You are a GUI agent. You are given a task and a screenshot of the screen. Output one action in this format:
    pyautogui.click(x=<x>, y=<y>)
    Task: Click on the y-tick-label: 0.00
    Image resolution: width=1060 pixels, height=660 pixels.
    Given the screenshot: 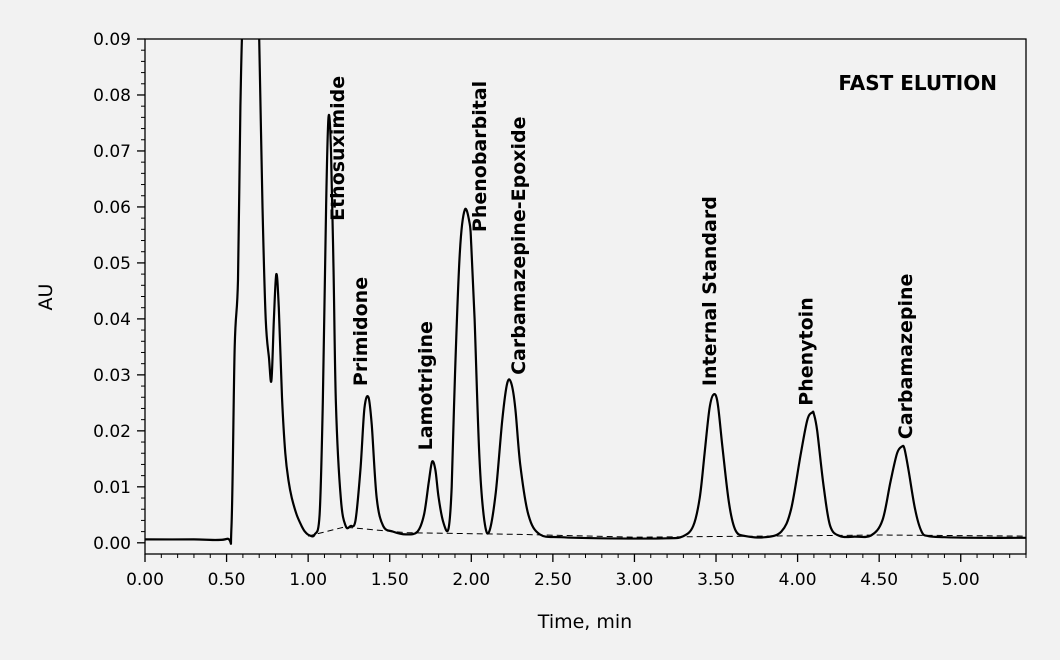 What is the action you would take?
    pyautogui.click(x=112, y=544)
    